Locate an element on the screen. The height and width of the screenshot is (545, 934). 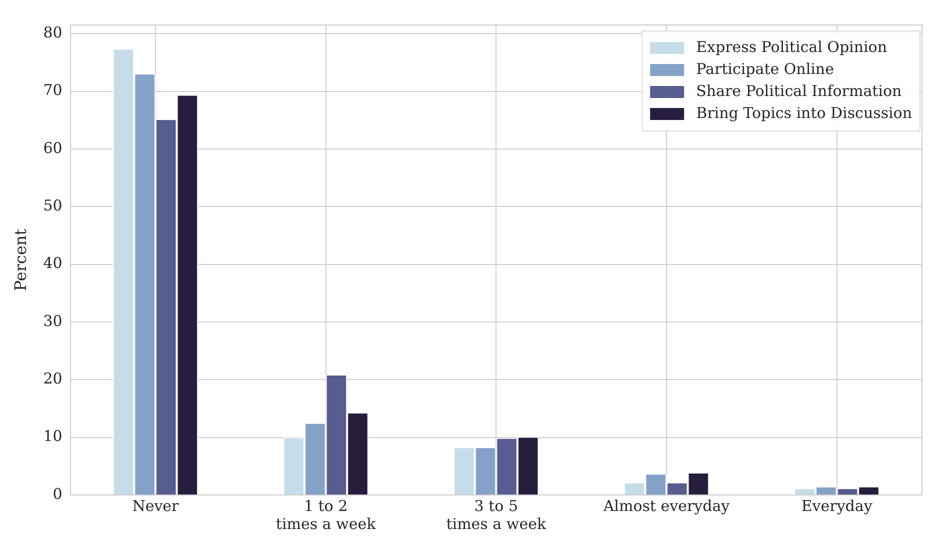
legend-label: Participate Online is located at coordinates (765, 69).